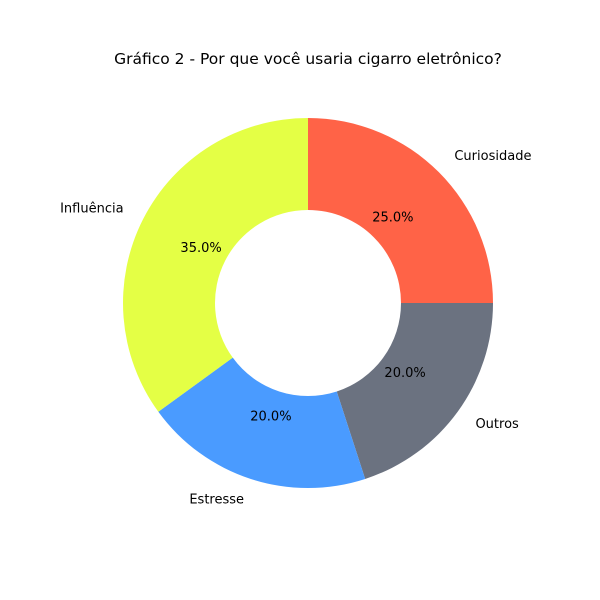  Describe the element at coordinates (497, 424) in the screenshot. I see `category-label-outros: Outros` at that location.